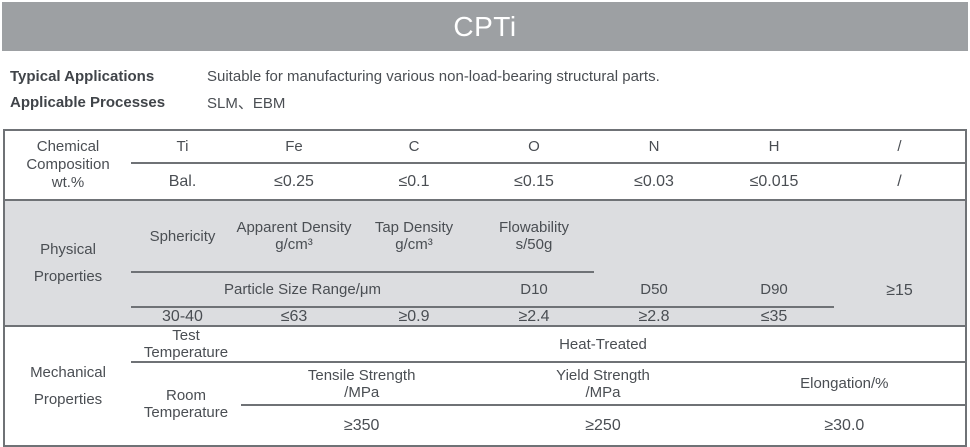  Describe the element at coordinates (294, 181) in the screenshot. I see `chem-value-fe: ≤0.25` at that location.